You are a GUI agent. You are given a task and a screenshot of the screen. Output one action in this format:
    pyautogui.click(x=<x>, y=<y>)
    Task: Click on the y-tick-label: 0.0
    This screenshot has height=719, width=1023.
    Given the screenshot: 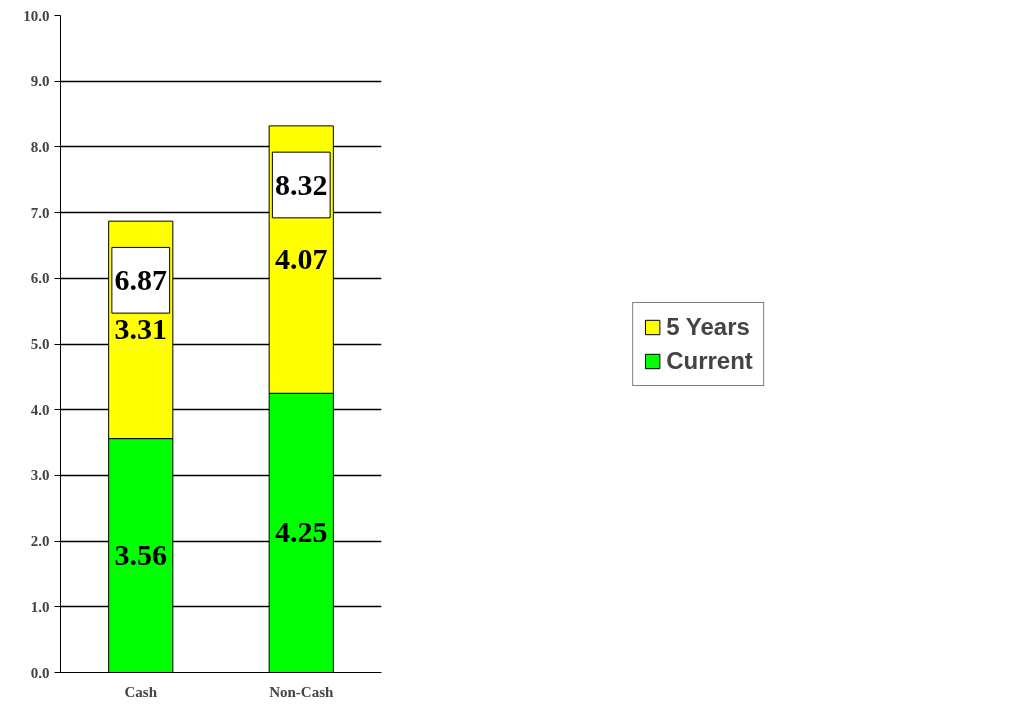 What is the action you would take?
    pyautogui.click(x=40, y=672)
    